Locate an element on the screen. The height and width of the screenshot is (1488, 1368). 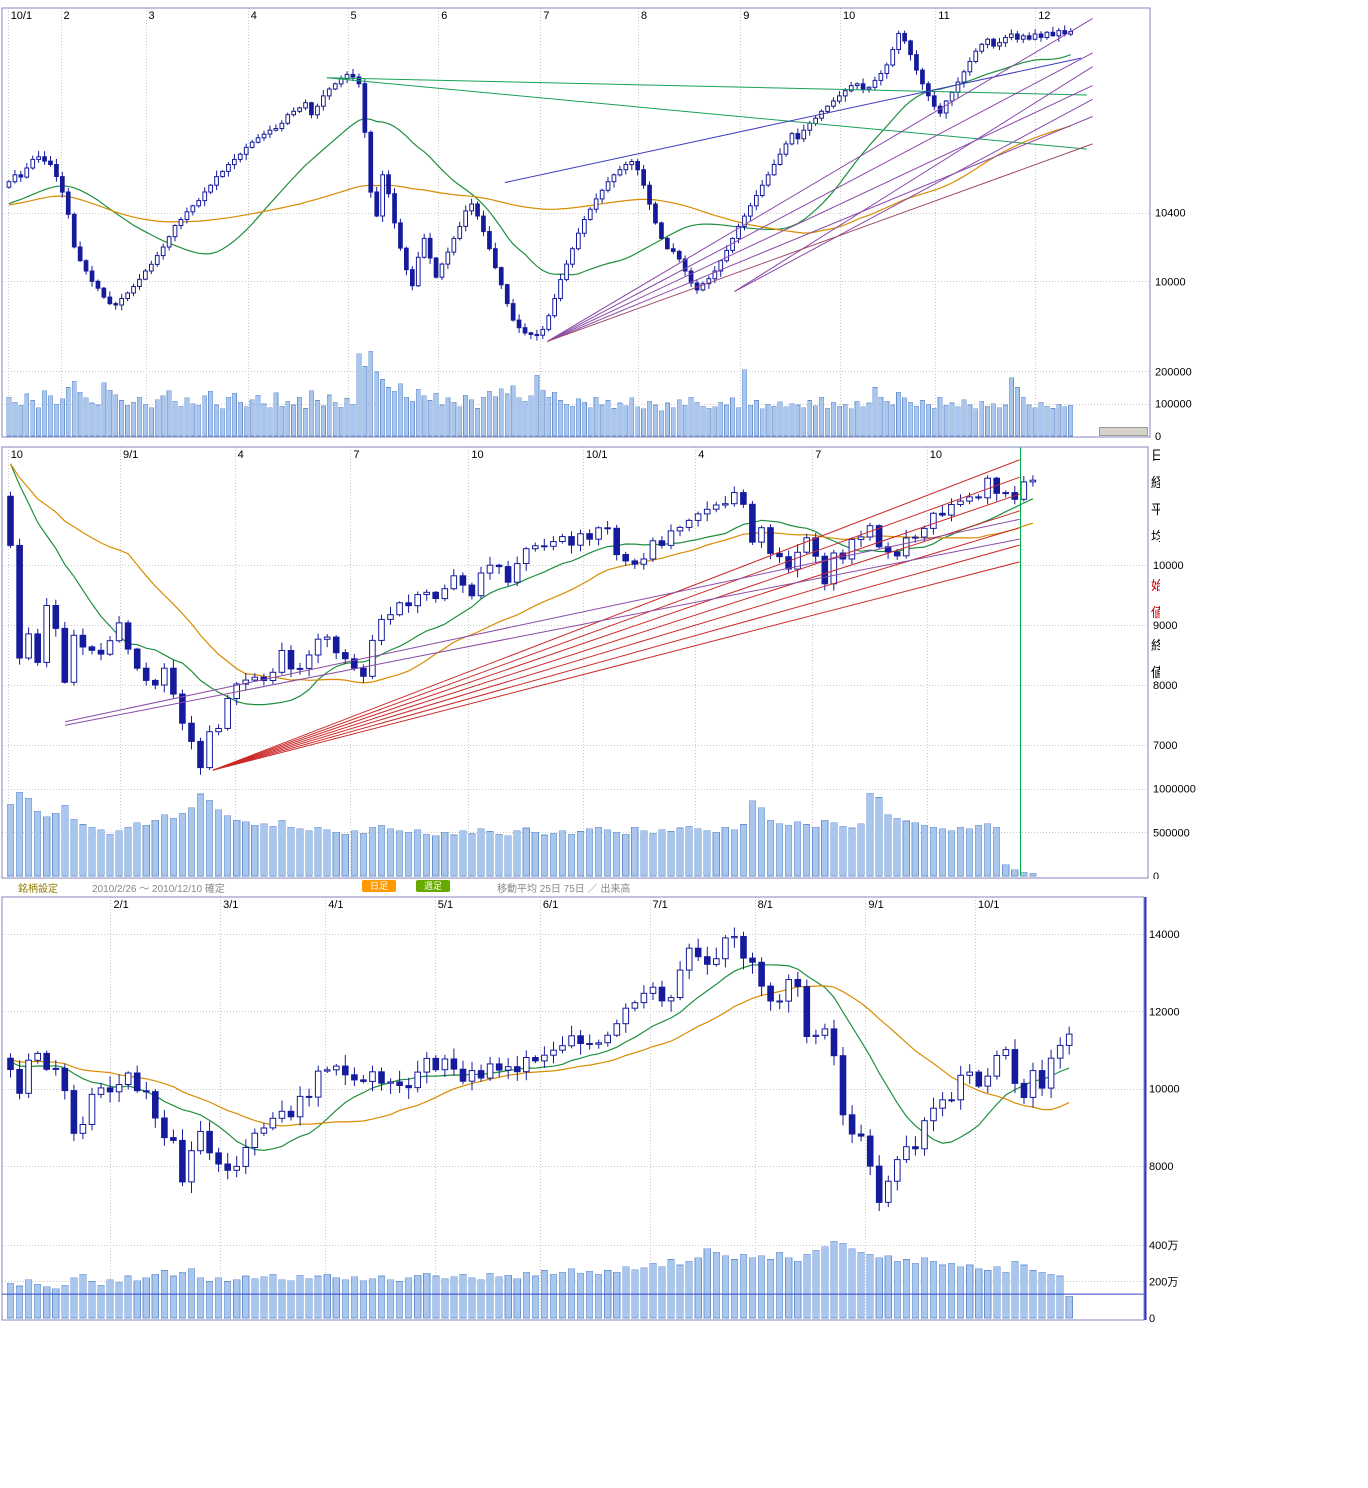
x-axis-label: 9/1 is located at coordinates (130, 455).